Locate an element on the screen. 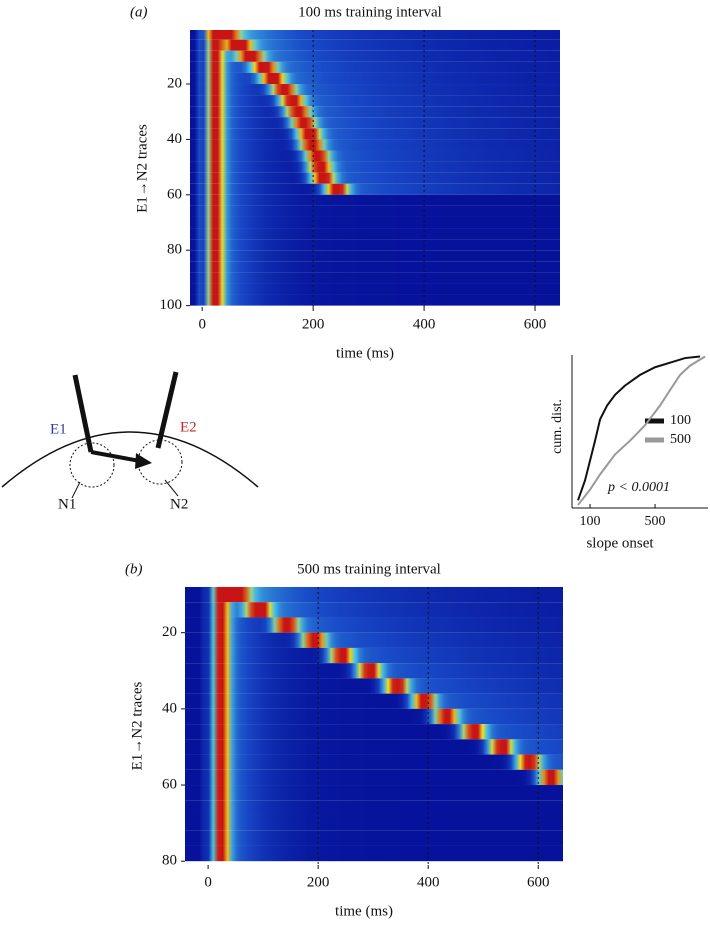  electrode-diagram: E1 E2 N1 N2 is located at coordinates (130, 441).